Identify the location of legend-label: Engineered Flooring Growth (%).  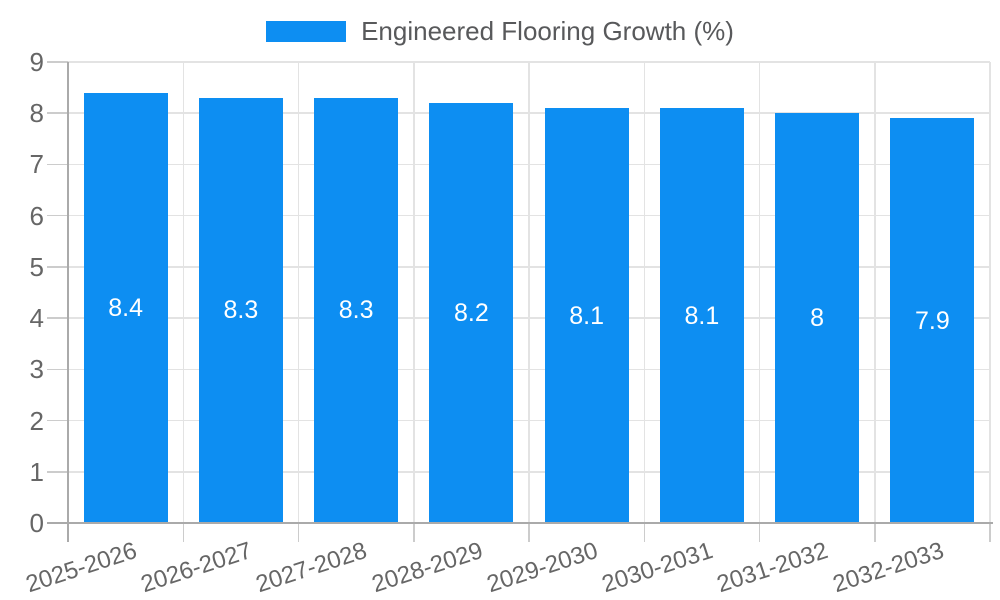
(547, 31).